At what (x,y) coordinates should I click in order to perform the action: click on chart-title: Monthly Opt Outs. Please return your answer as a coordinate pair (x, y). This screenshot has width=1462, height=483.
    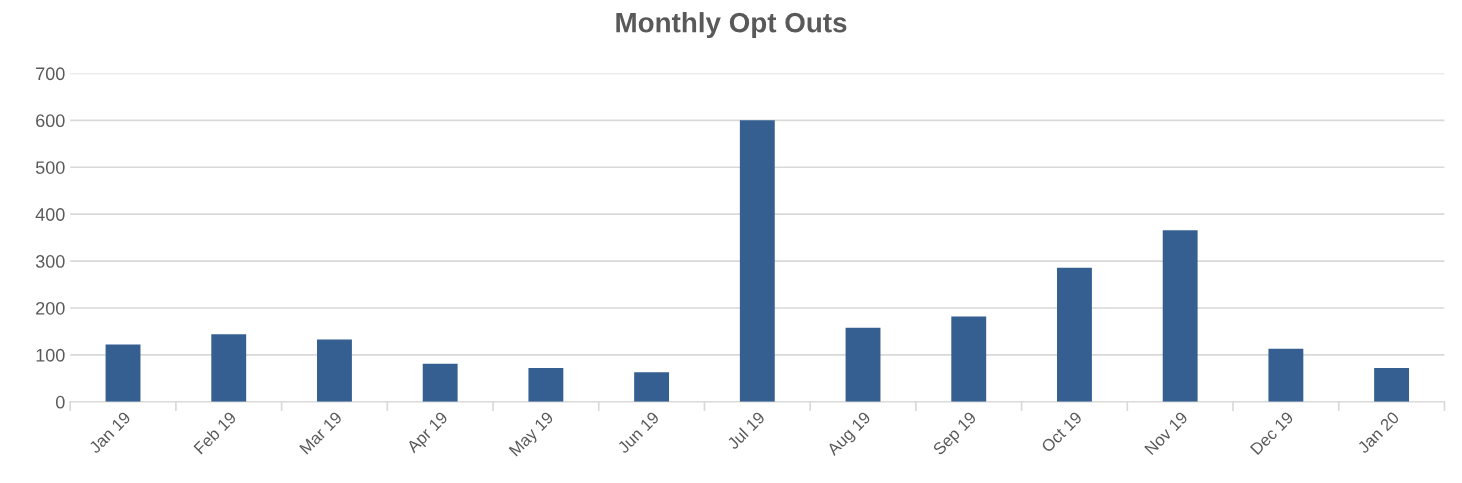
    Looking at the image, I should click on (731, 25).